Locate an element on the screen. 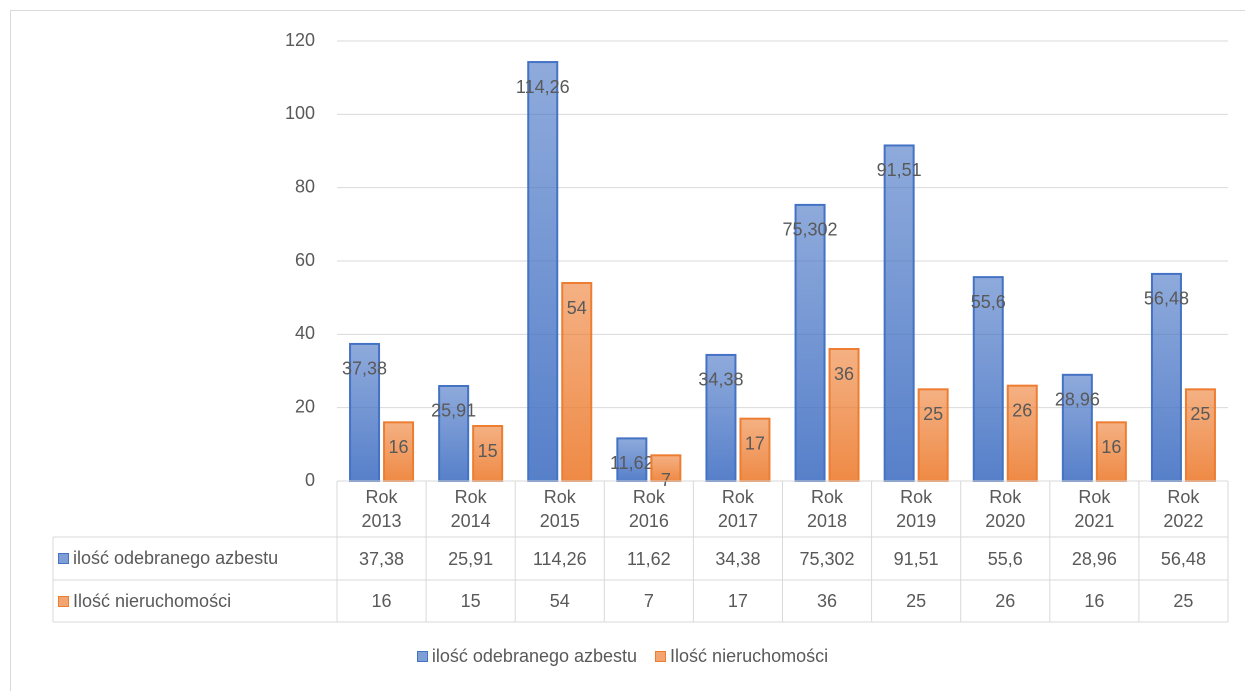  y-tick-label: 120 is located at coordinates (300, 40).